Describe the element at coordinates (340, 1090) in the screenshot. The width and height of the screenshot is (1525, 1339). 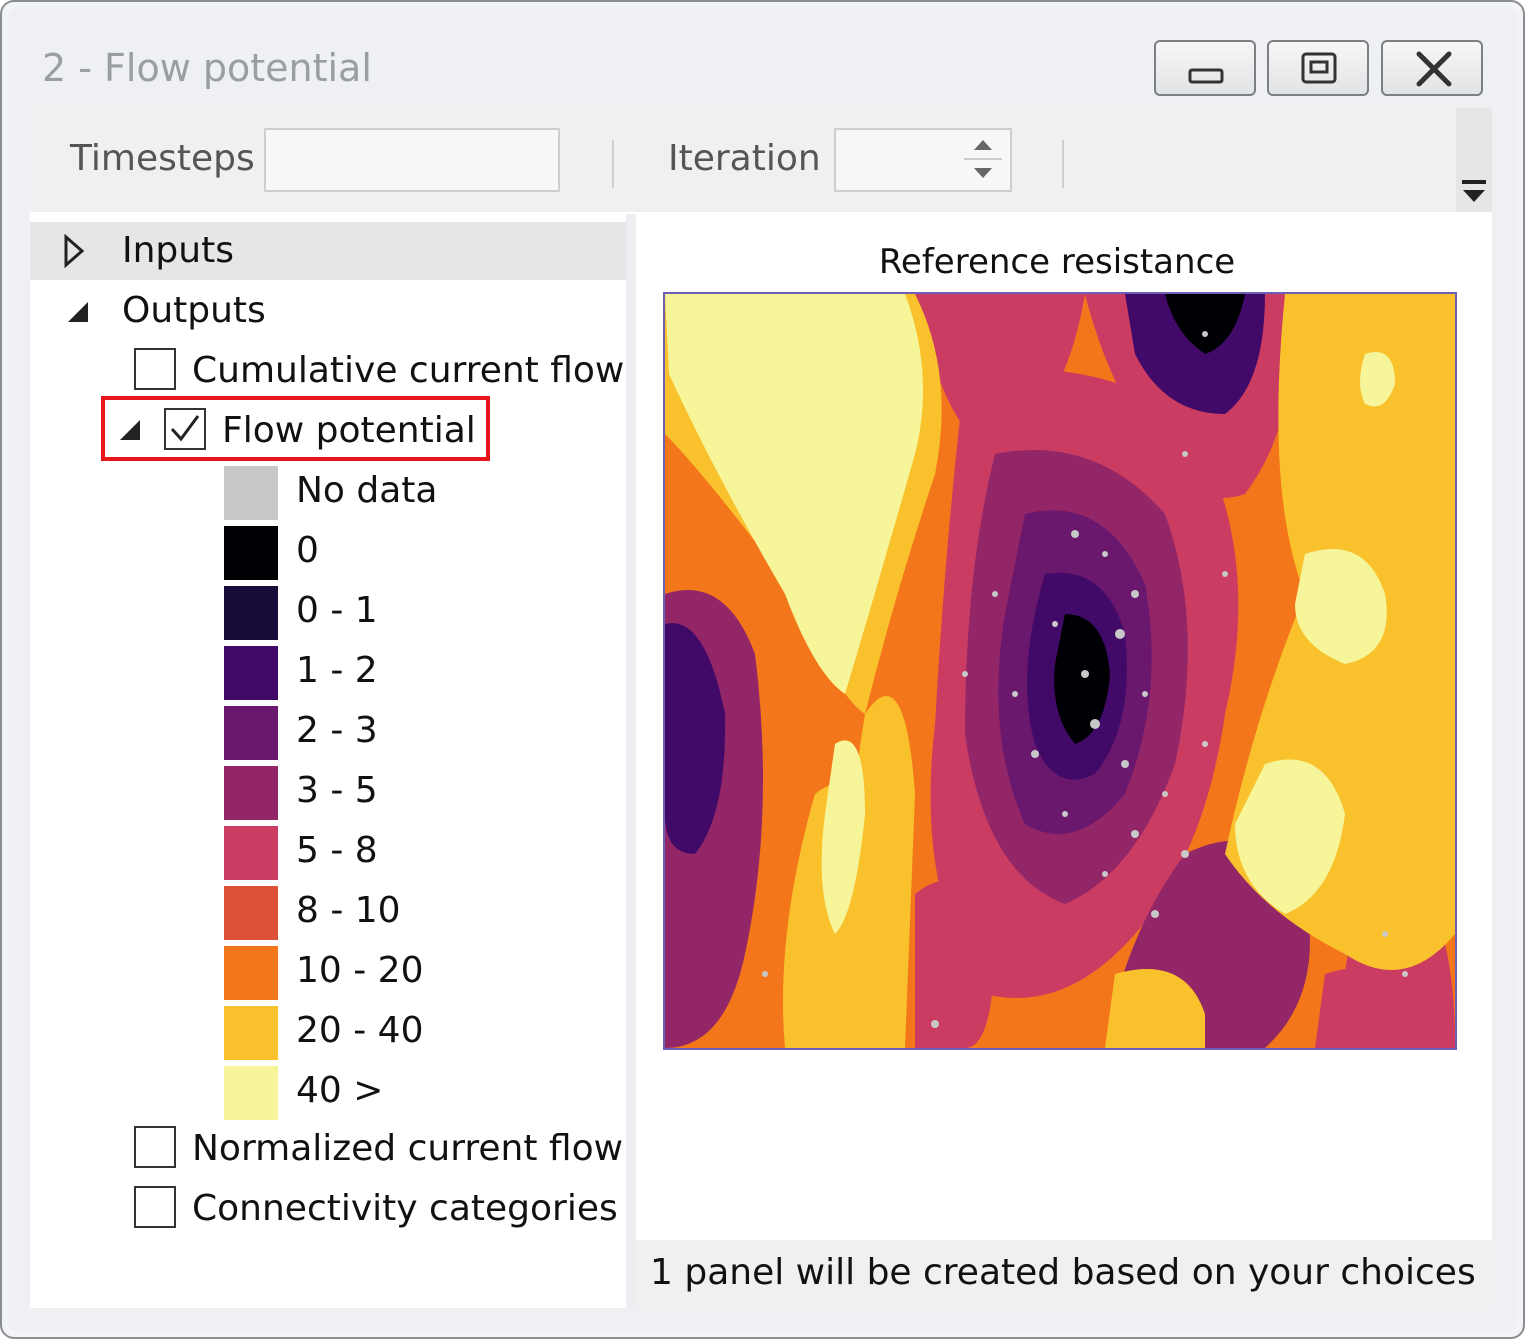
I see `legend-label: 40 >` at that location.